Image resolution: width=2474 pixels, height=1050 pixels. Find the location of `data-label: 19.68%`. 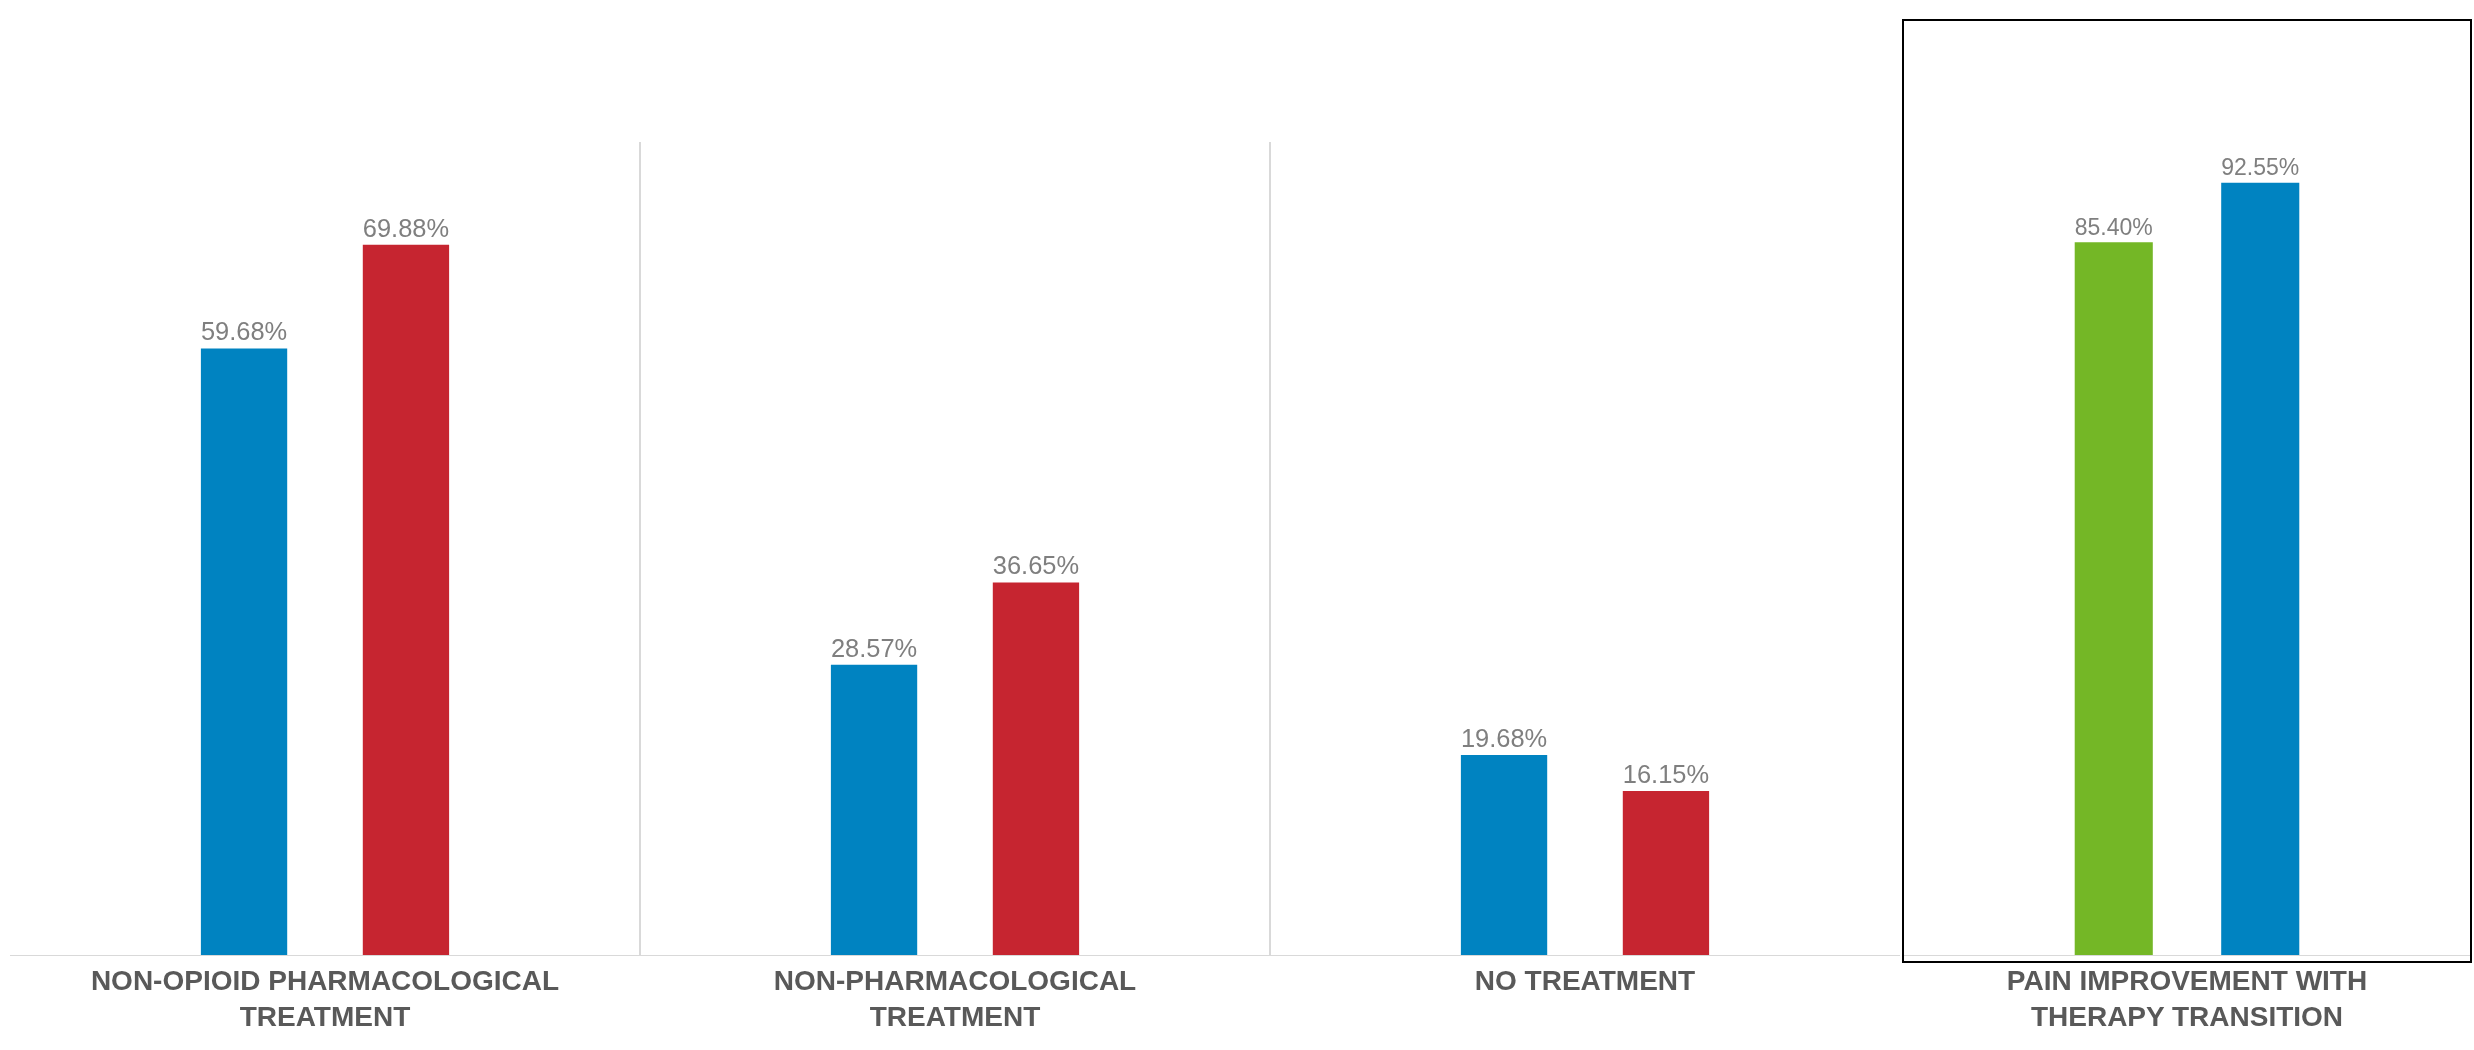

data-label: 19.68% is located at coordinates (1504, 737).